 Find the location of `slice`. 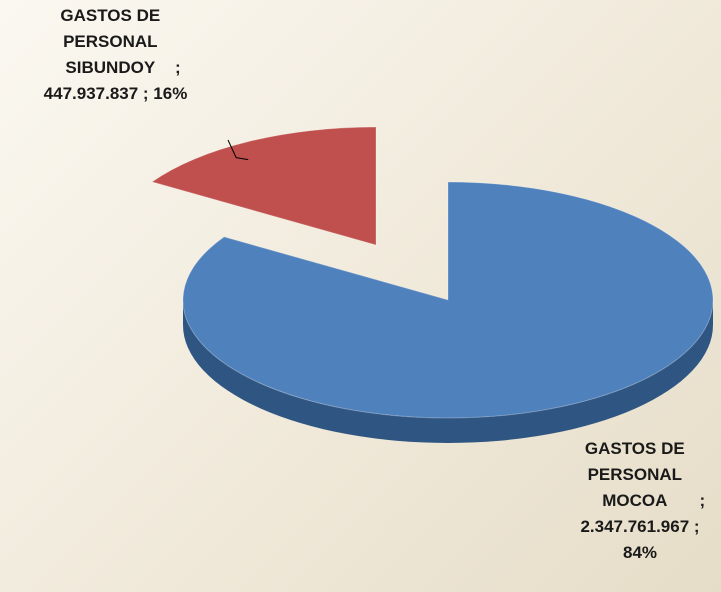

slice is located at coordinates (263, 186).